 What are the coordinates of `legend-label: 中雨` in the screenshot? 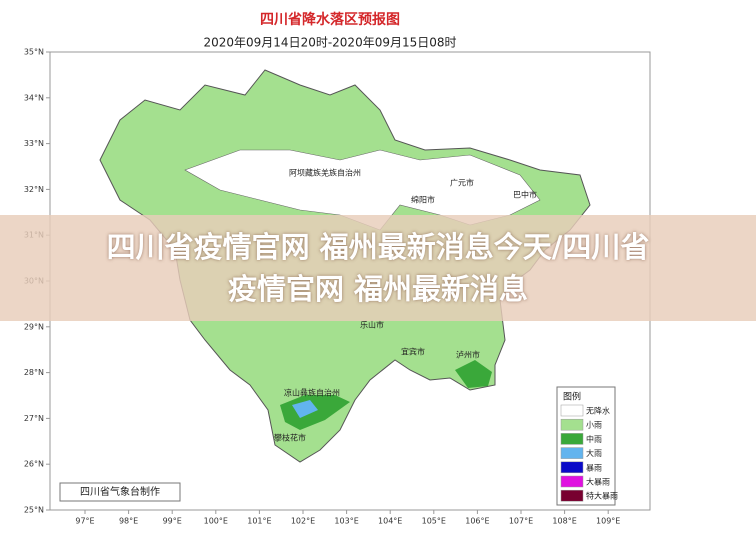 It's located at (594, 439).